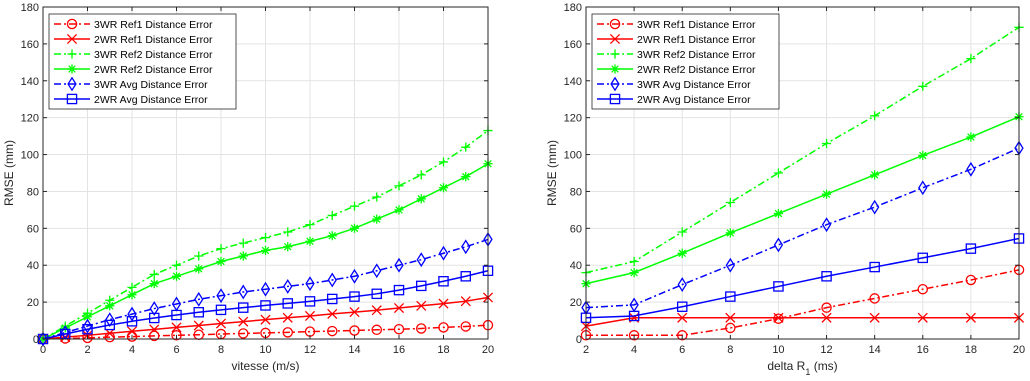 This screenshot has height=381, width=1030. What do you see at coordinates (696, 55) in the screenshot?
I see `legend-label: 3WR Ref2 Distance Error` at bounding box center [696, 55].